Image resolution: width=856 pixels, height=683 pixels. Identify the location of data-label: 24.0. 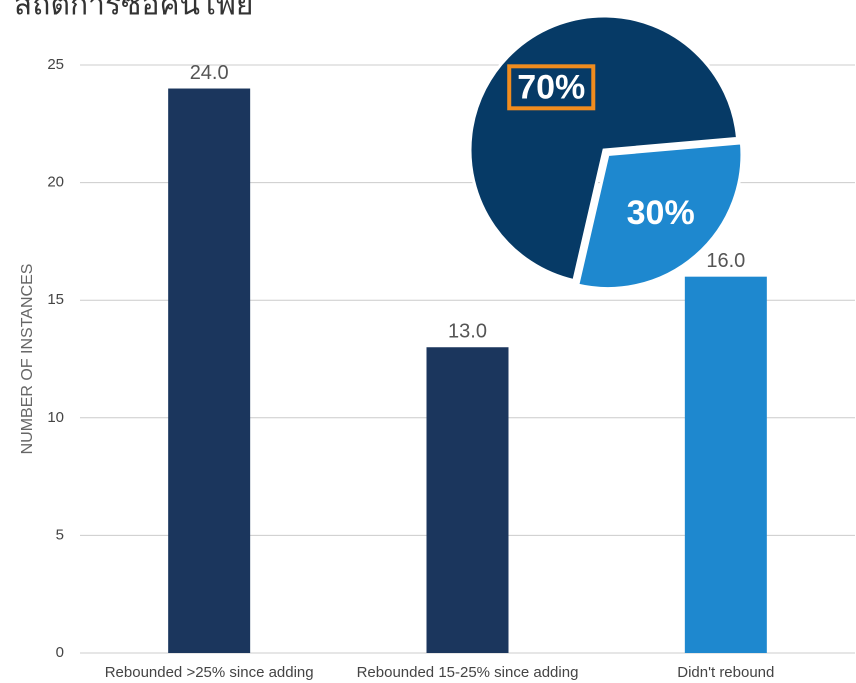
(209, 73).